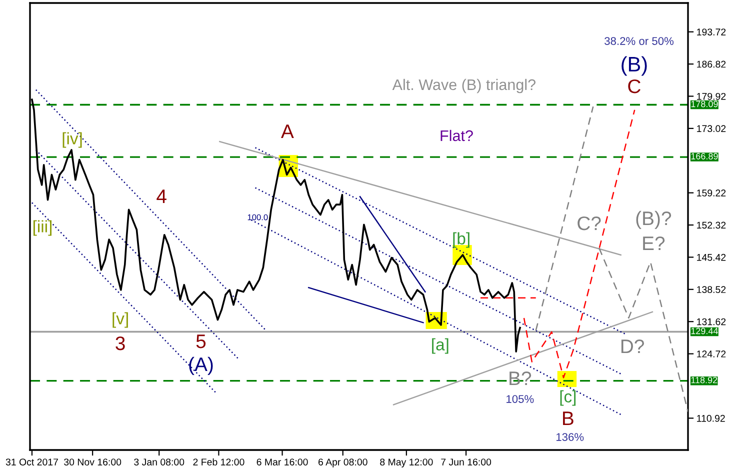 The image size is (732, 468). Describe the element at coordinates (161, 197) in the screenshot. I see `annotation: 4` at that location.